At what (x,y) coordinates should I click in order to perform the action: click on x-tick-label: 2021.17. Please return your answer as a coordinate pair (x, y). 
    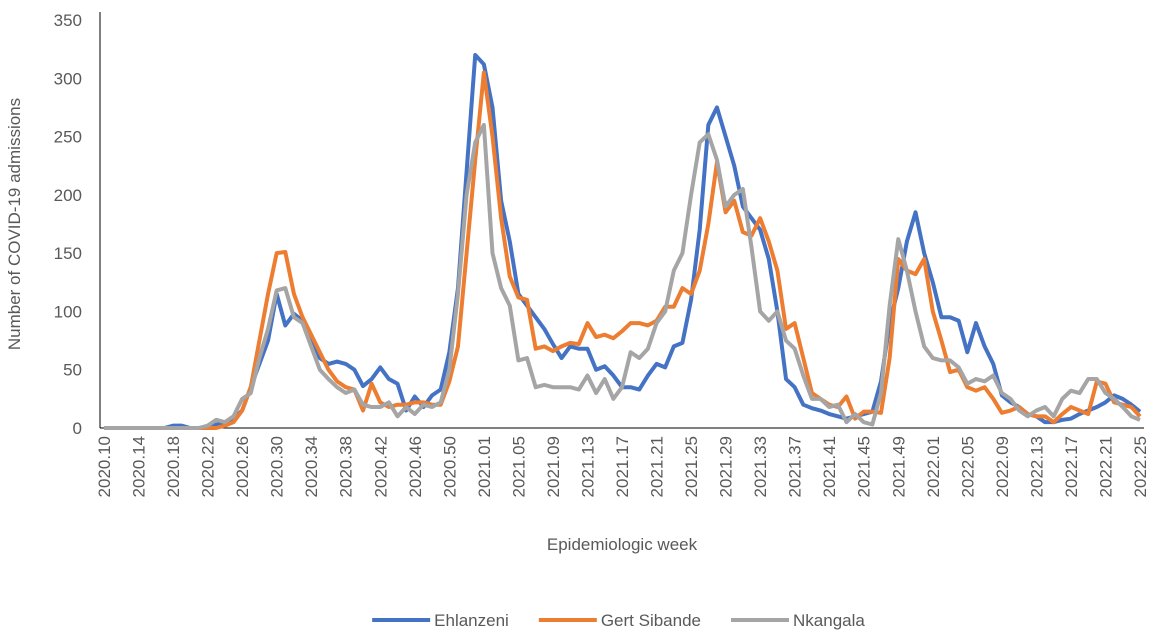
    Looking at the image, I should click on (622, 466).